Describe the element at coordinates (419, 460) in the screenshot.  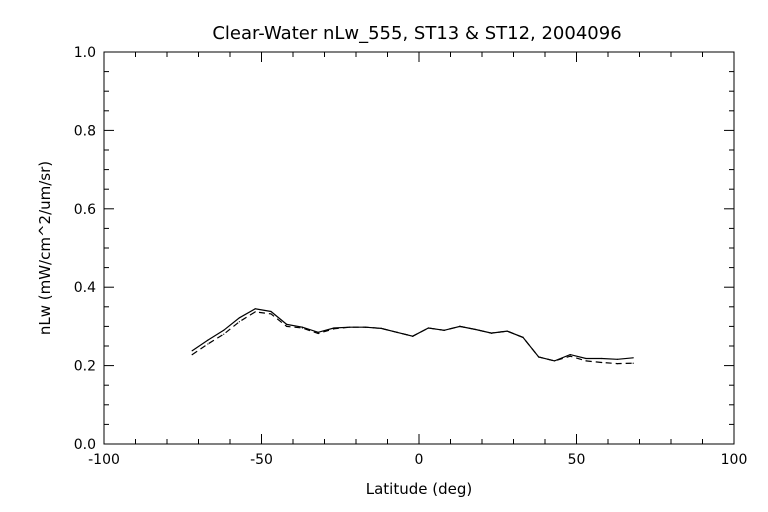
I see `x-tick-label: 0` at that location.